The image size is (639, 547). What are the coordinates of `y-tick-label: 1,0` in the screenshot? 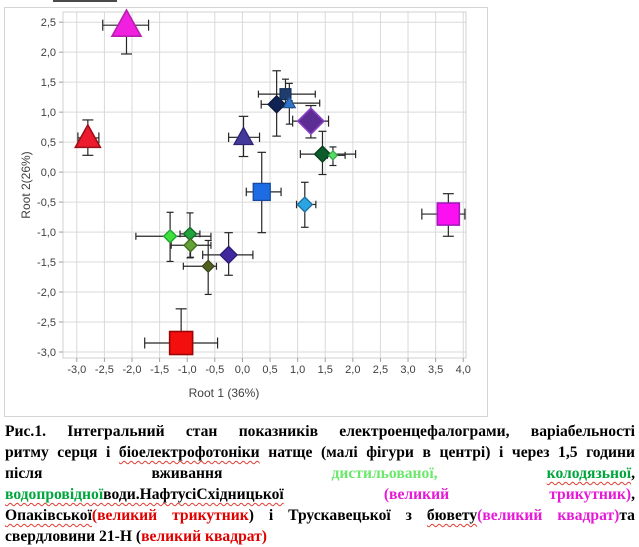 It's located at (48, 113).